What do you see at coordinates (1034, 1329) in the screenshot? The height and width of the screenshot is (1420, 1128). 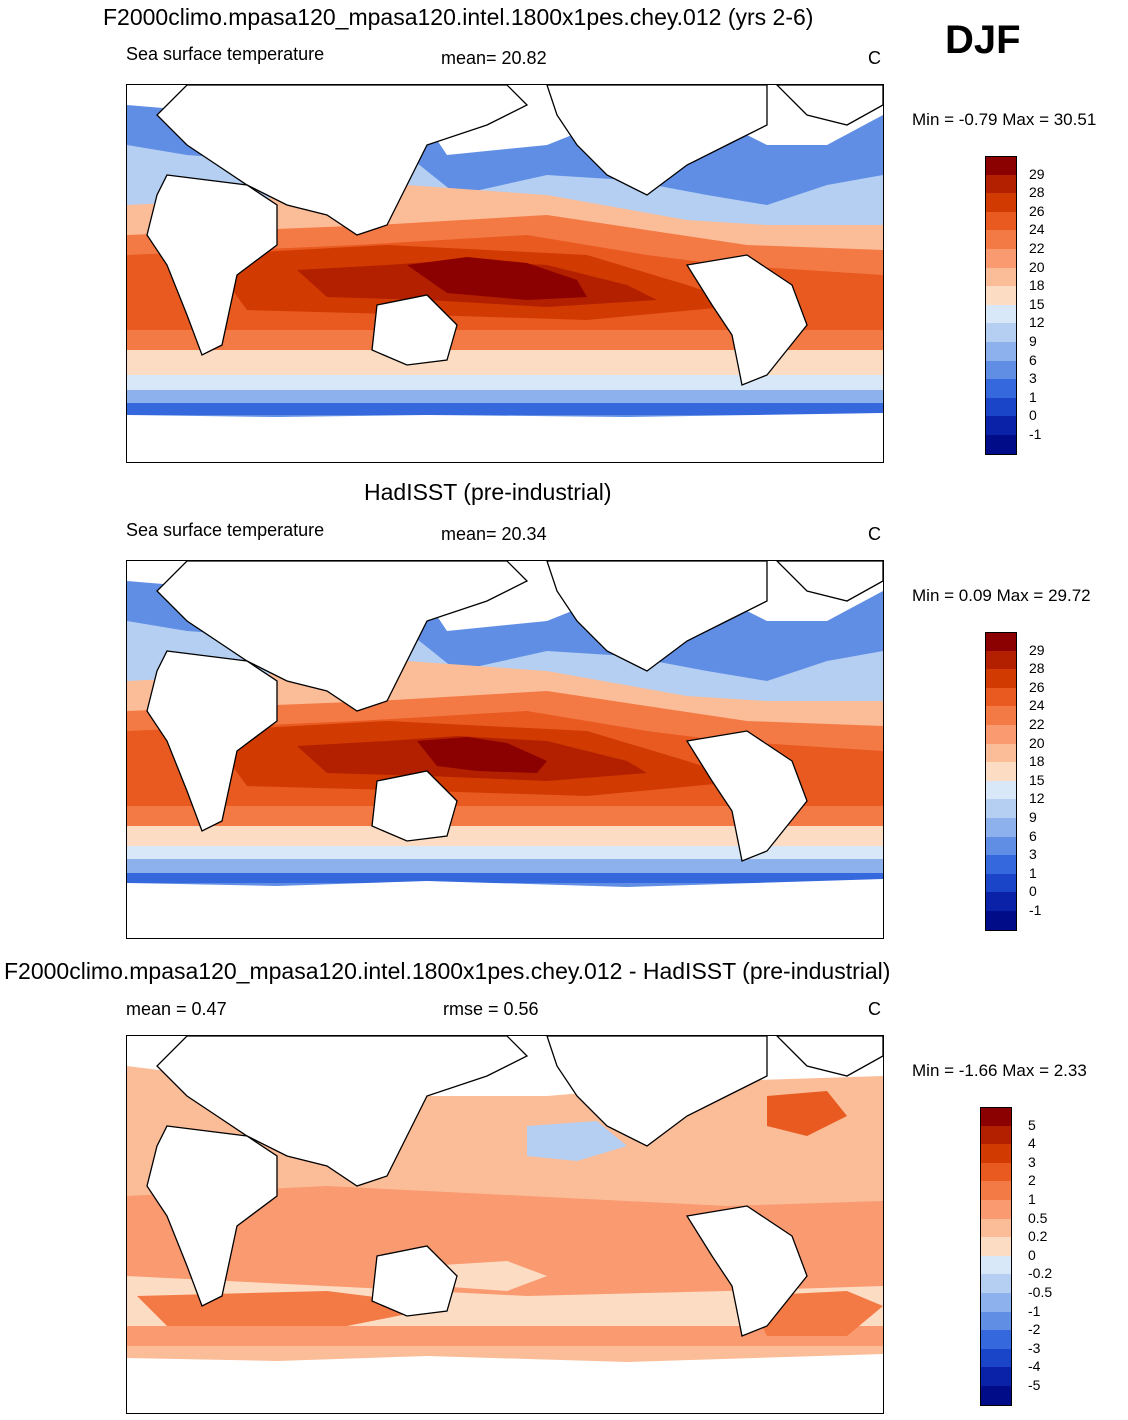 I see `colorbar-label: -2` at bounding box center [1034, 1329].